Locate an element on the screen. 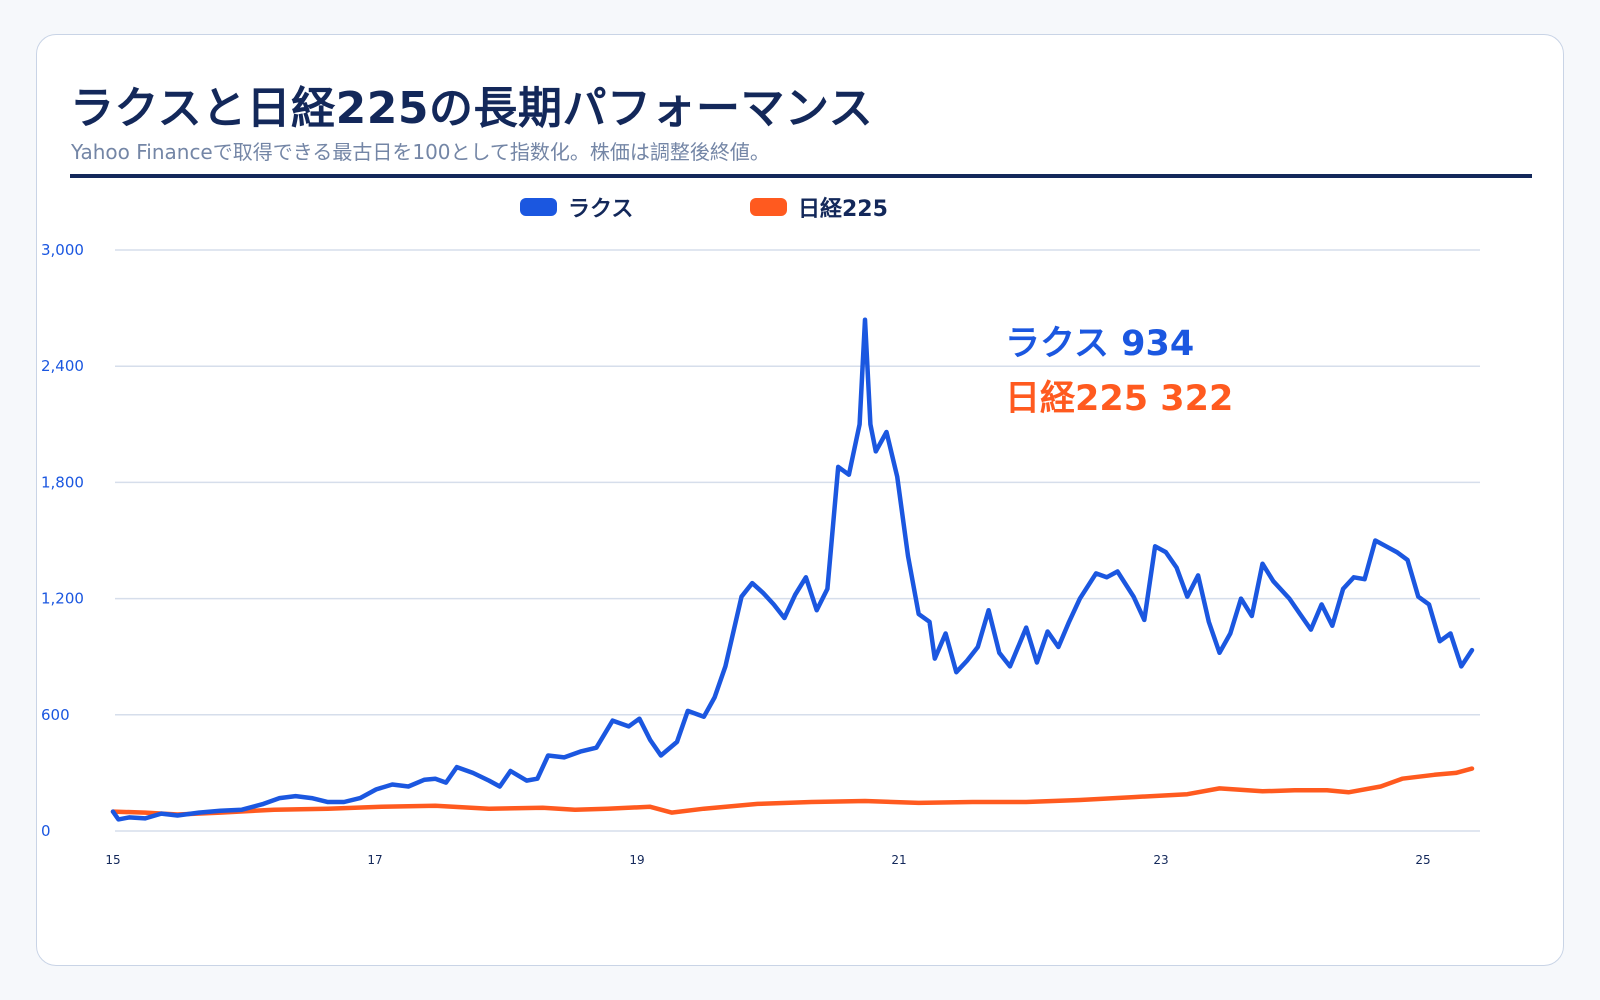 This screenshot has height=1000, width=1600. legend-item-nikkei: 日経225 is located at coordinates (819, 209).